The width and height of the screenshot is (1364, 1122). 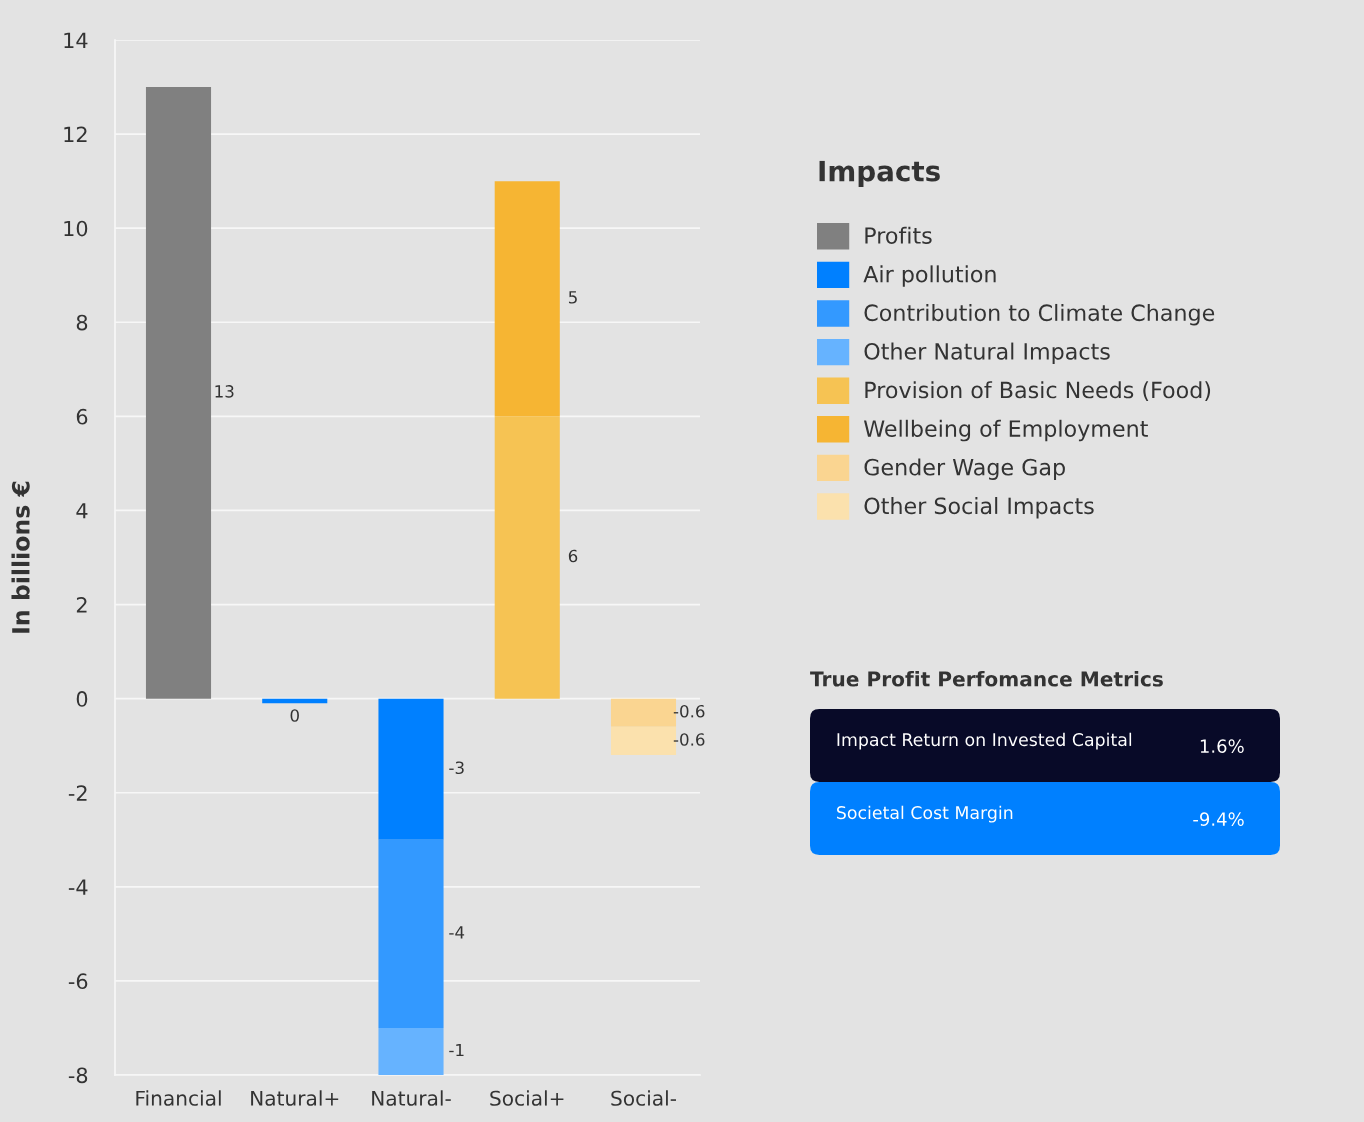 What do you see at coordinates (457, 932) in the screenshot?
I see `data-label: -4` at bounding box center [457, 932].